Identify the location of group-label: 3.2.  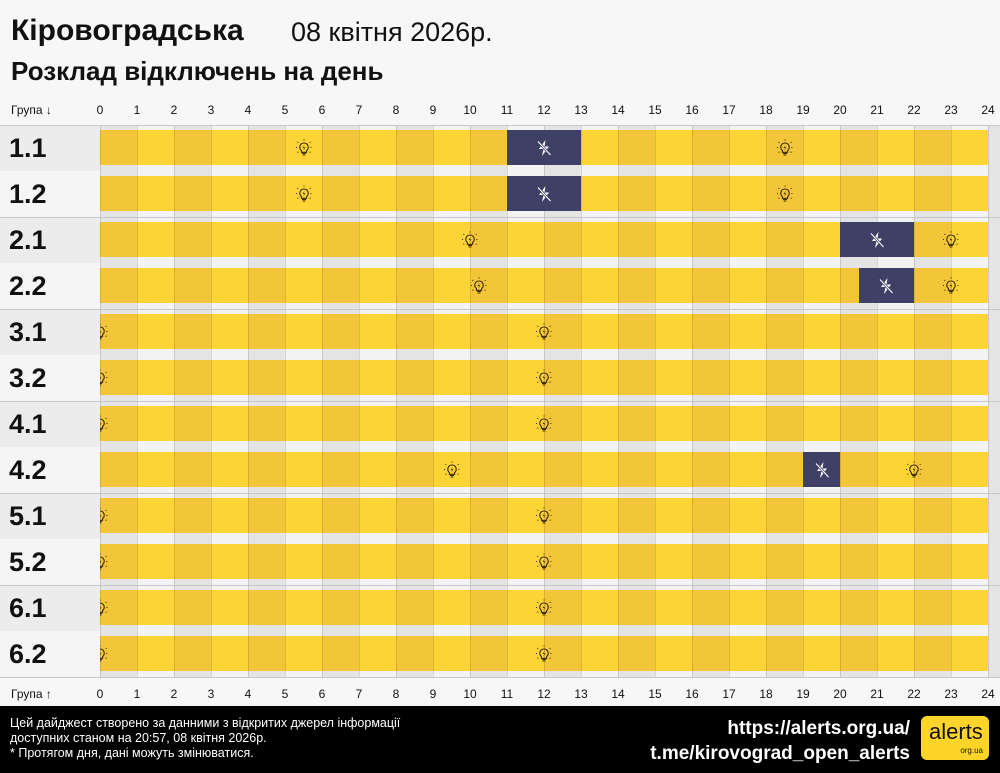
(50, 378).